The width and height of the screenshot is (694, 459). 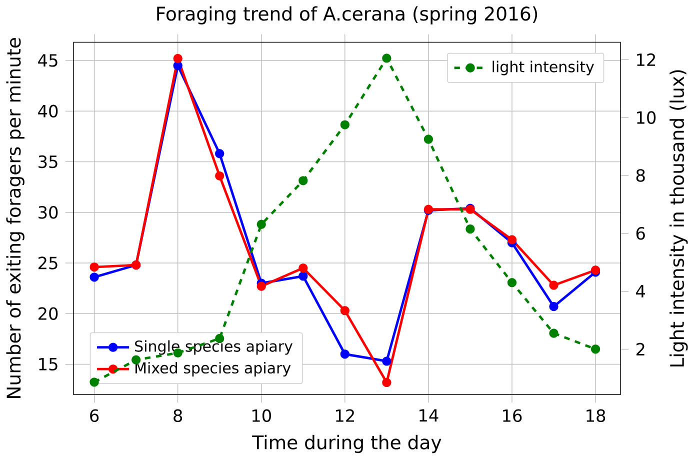 What do you see at coordinates (48, 161) in the screenshot?
I see `y-tick-label: 35` at bounding box center [48, 161].